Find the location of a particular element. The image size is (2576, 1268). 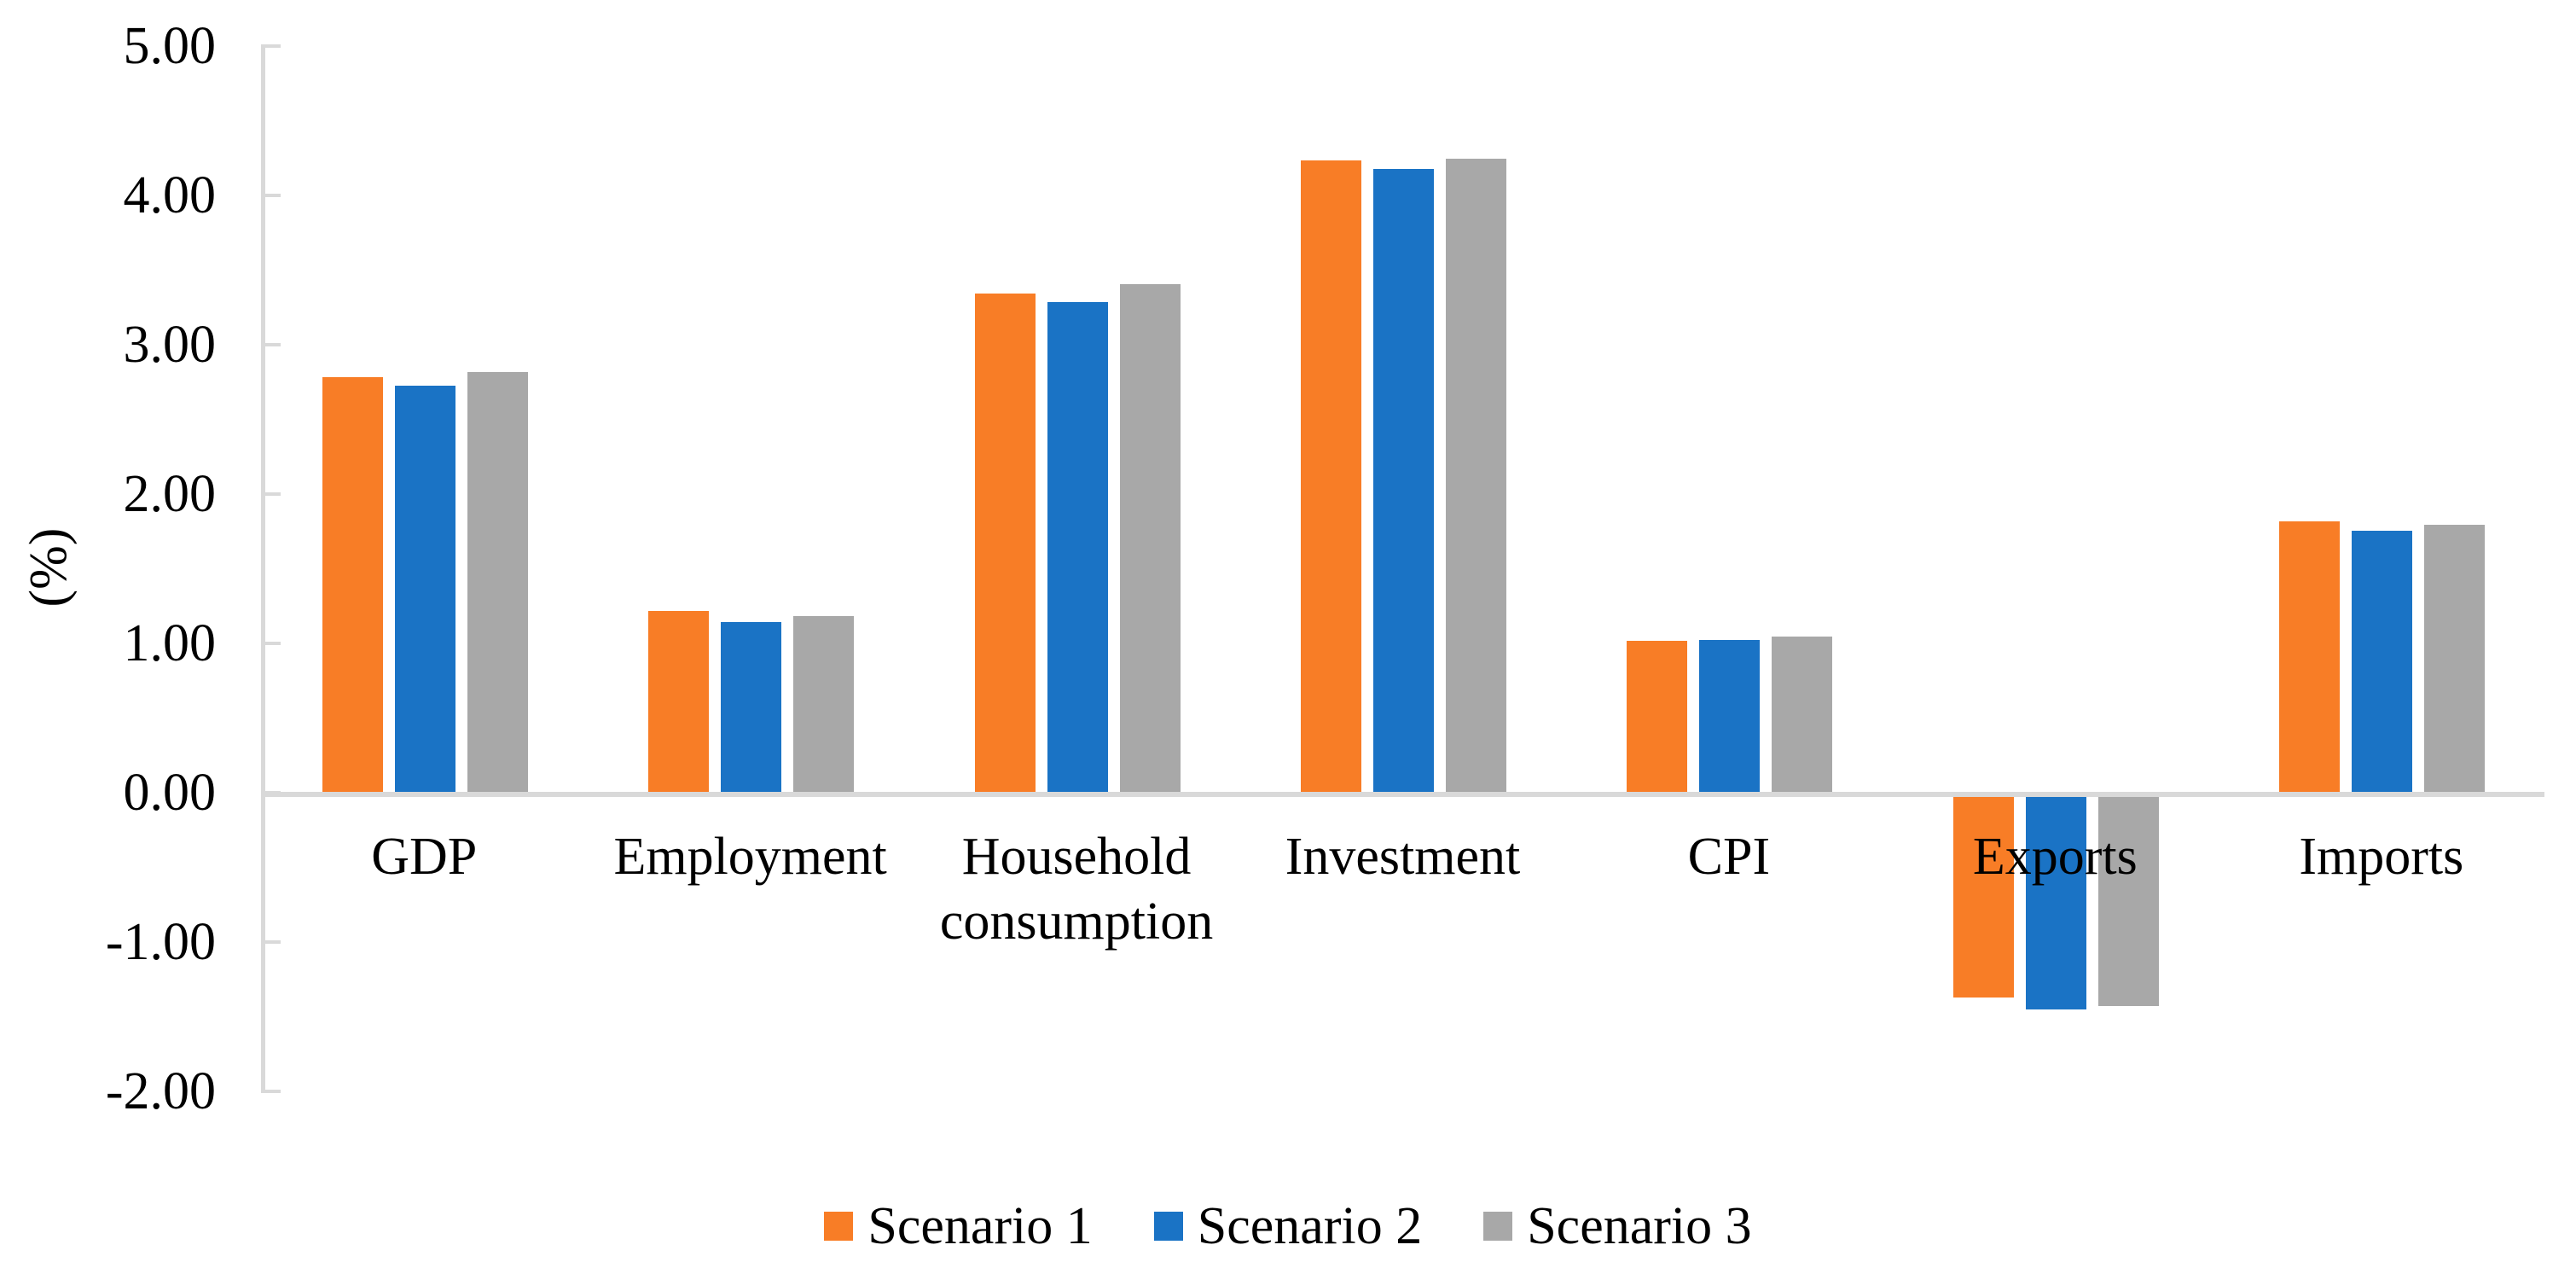

bar-scenario-3-imports is located at coordinates (2454, 658).